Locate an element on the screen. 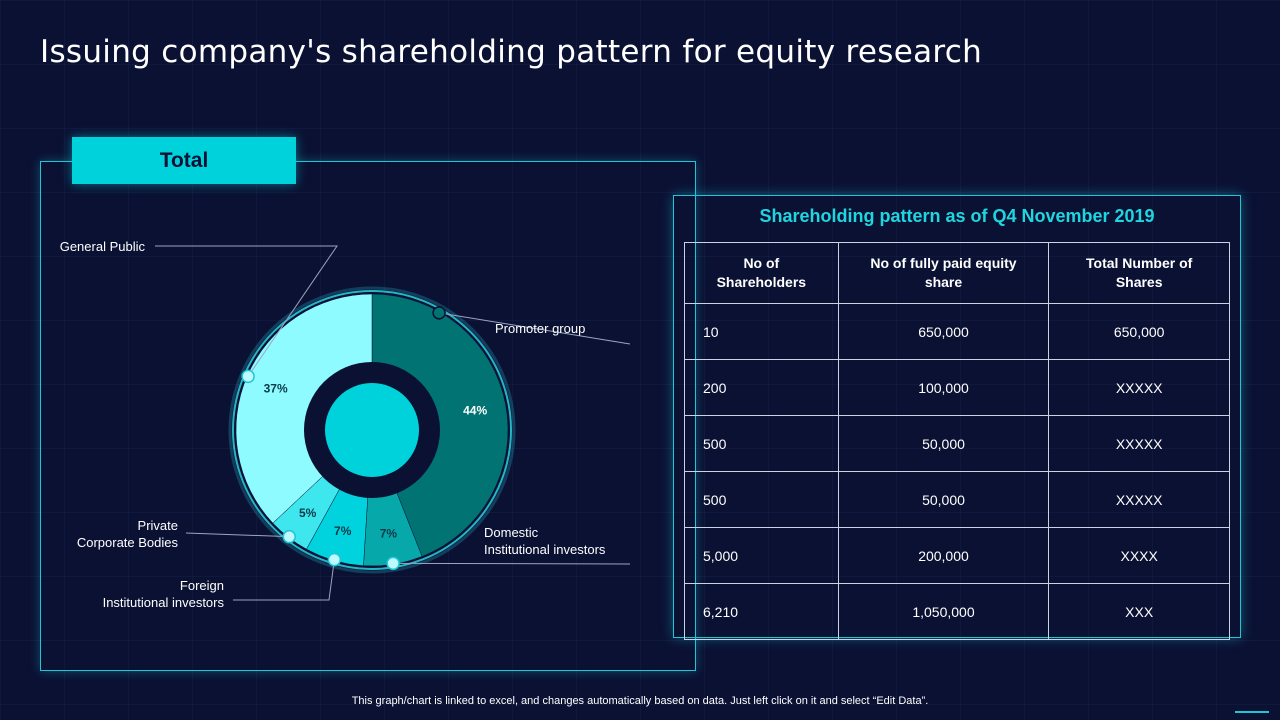  donut-outer-glow is located at coordinates (372, 430).